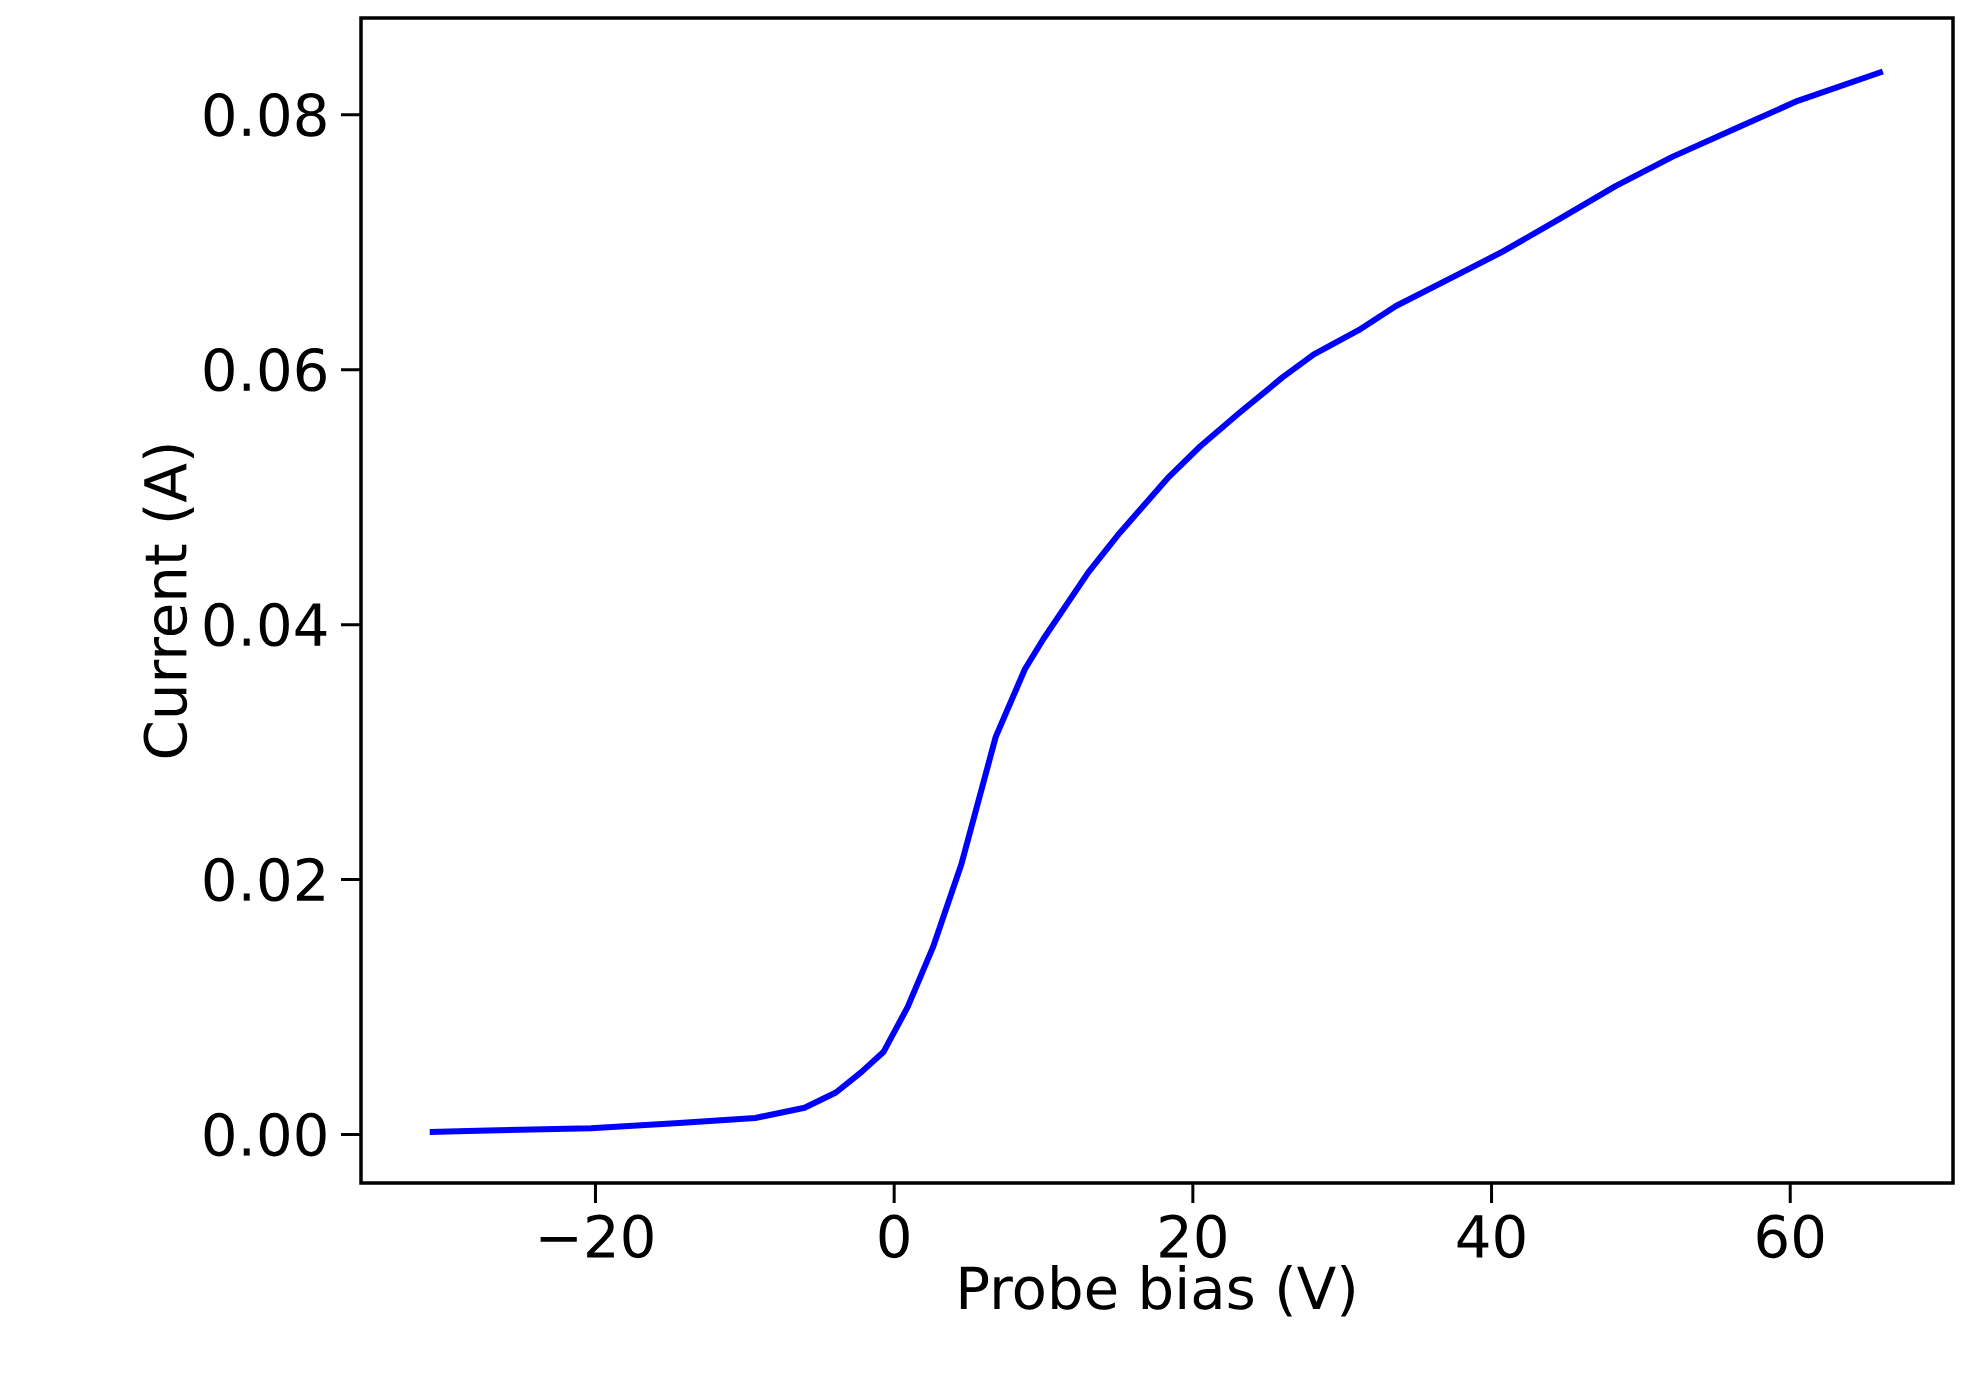 The width and height of the screenshot is (1972, 1398). What do you see at coordinates (264, 879) in the screenshot?
I see `y-tick-label: 0.02` at bounding box center [264, 879].